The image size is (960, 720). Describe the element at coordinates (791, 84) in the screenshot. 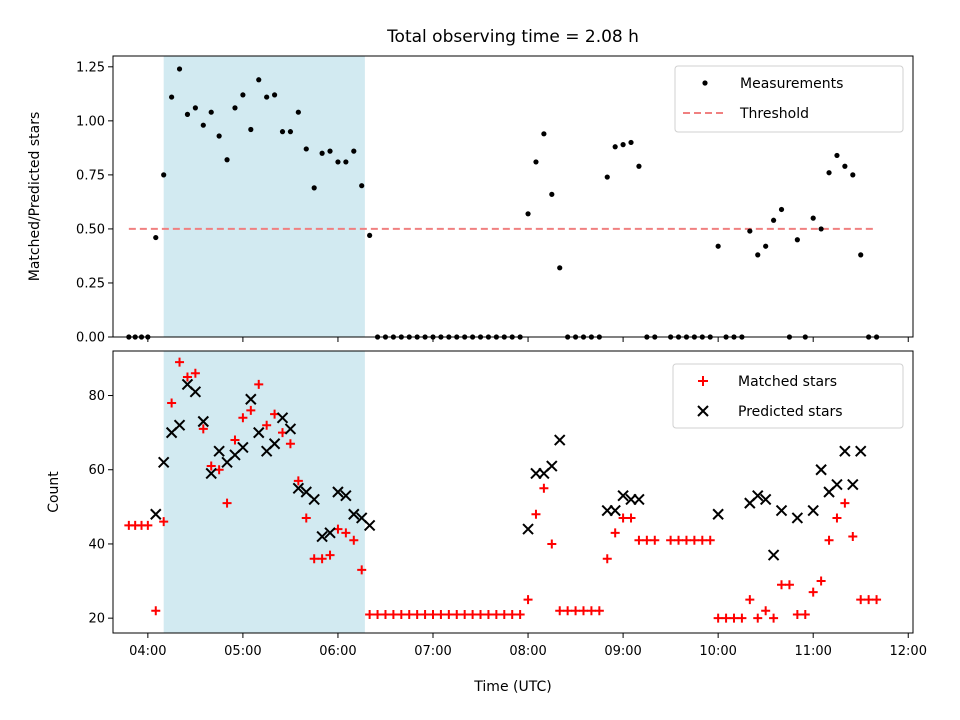

I see `legend-label: Measurements` at that location.